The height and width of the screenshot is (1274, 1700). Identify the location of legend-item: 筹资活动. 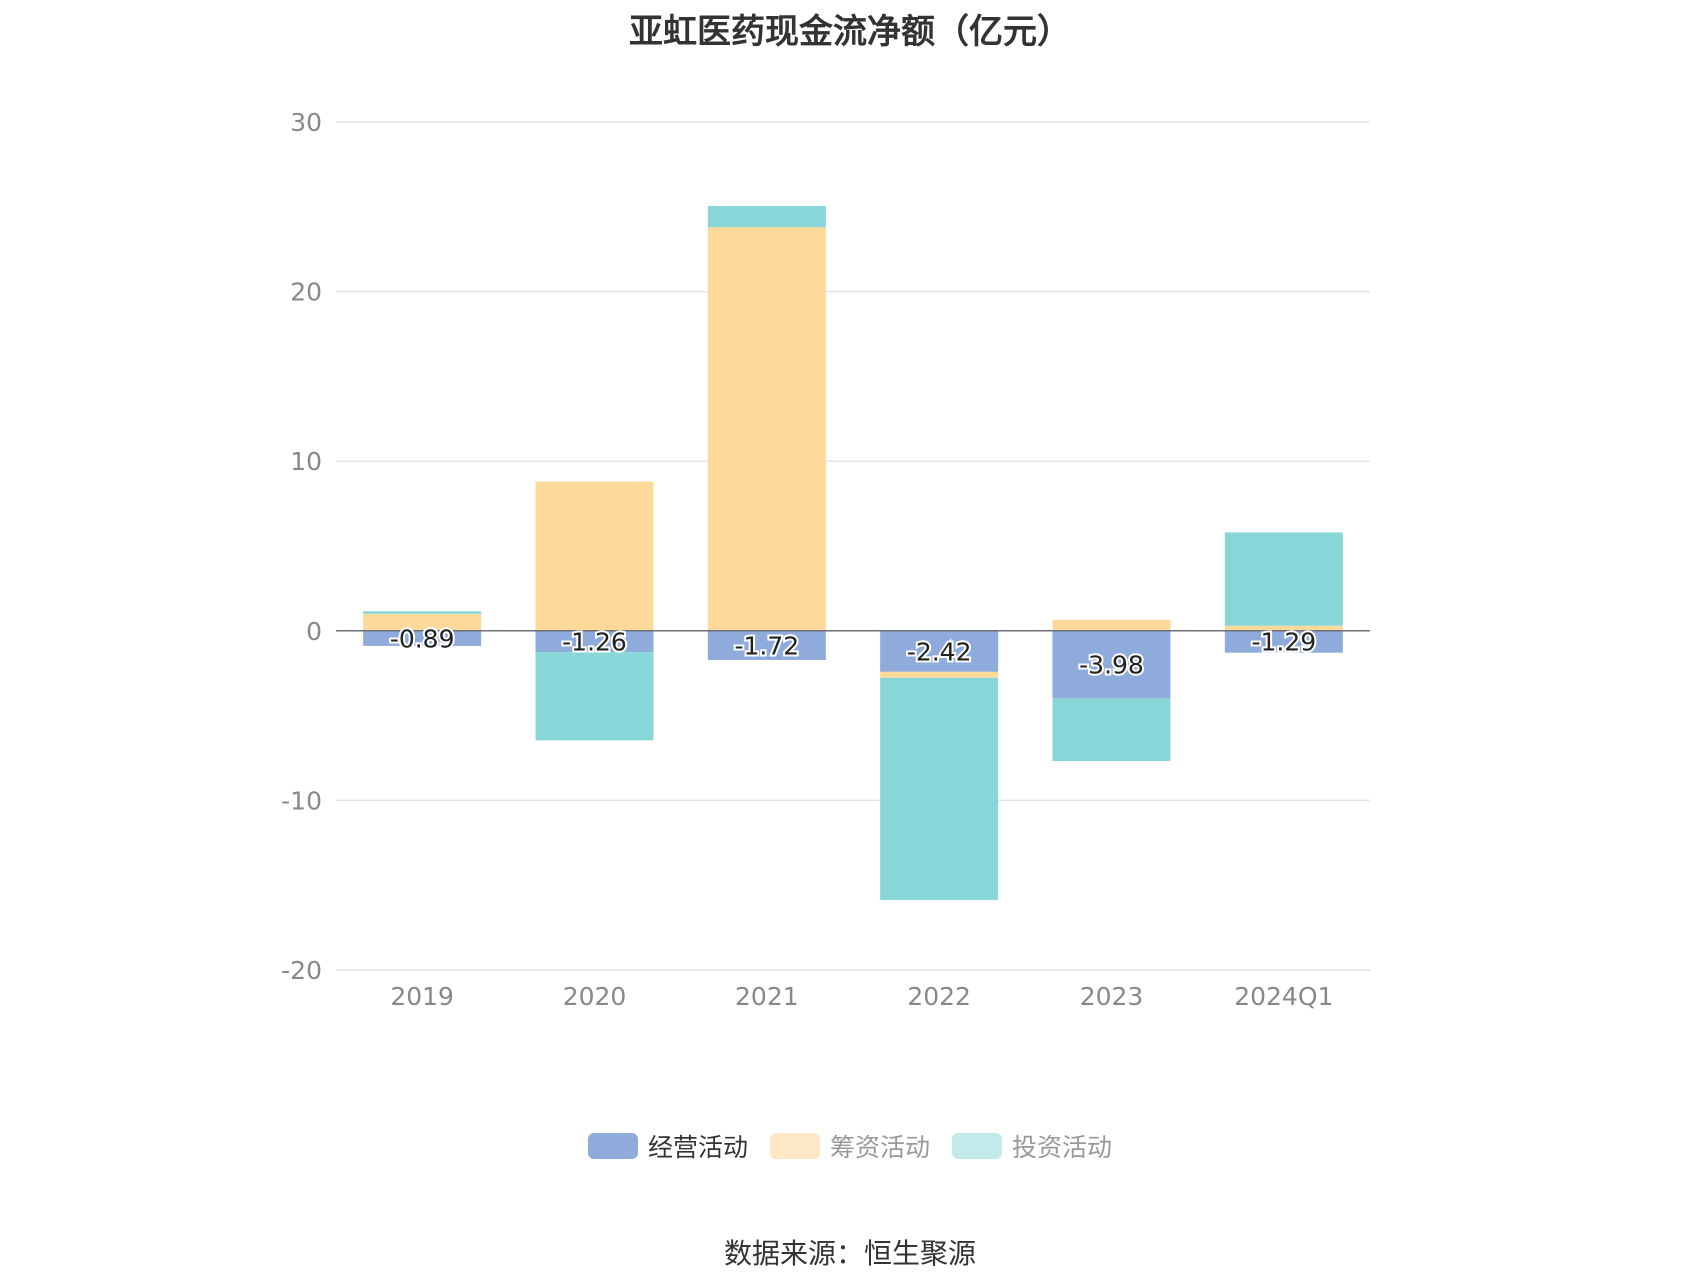
(849, 1146).